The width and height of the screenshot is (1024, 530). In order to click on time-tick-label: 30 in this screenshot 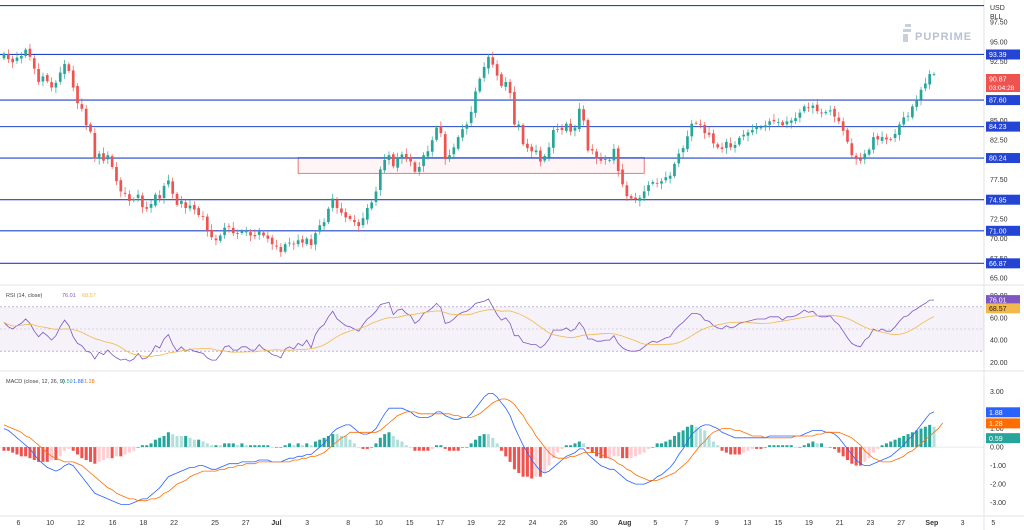, I will do `click(594, 523)`.